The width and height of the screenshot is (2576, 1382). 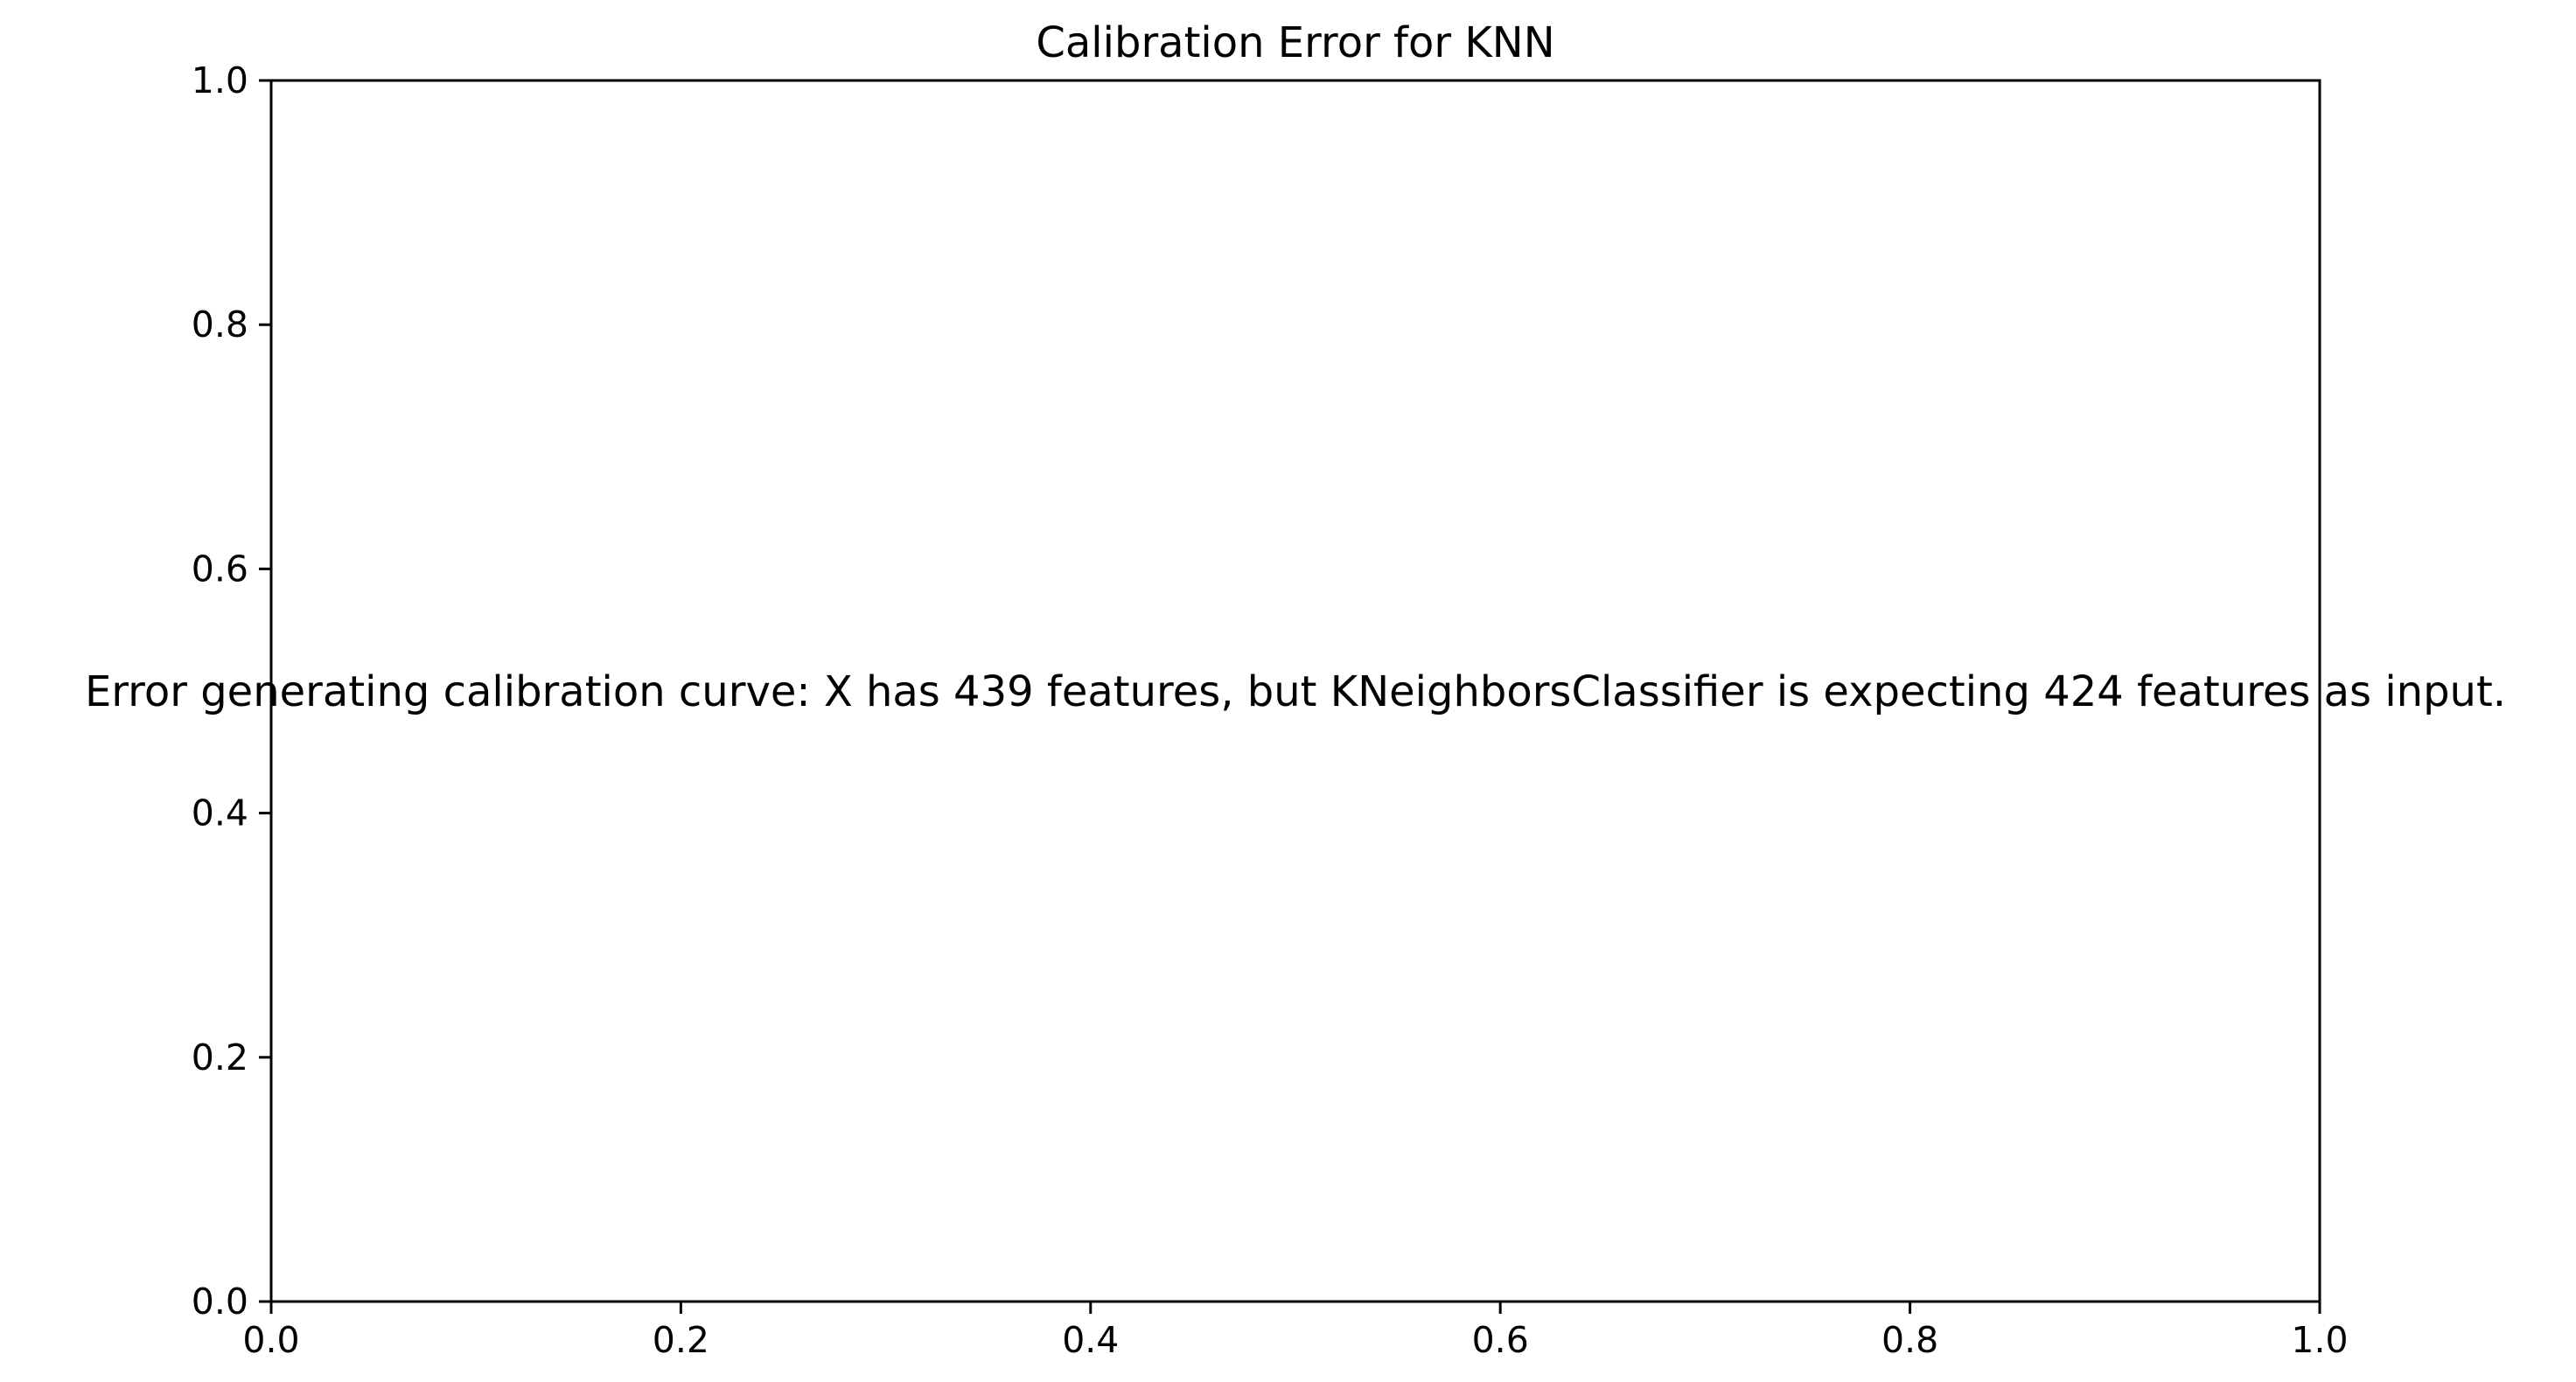 What do you see at coordinates (681, 1340) in the screenshot?
I see `x-tick-label: 0.2` at bounding box center [681, 1340].